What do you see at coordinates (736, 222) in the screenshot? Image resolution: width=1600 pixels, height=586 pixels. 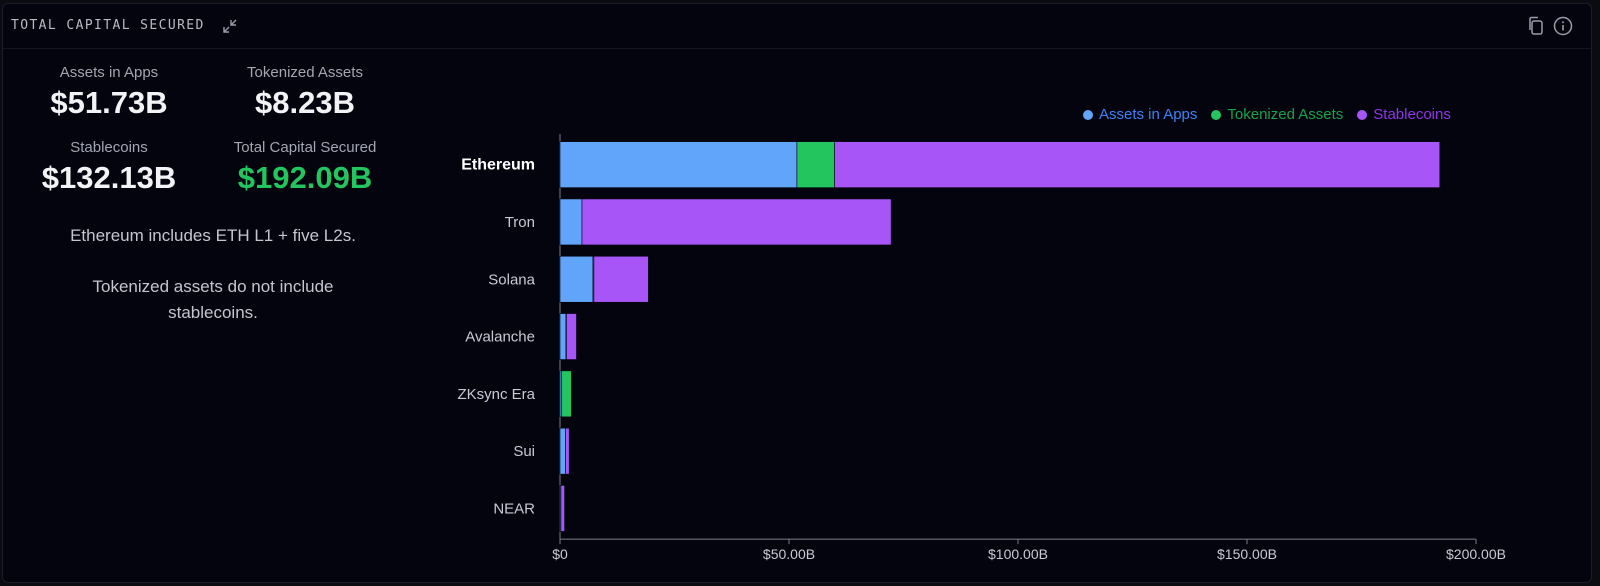 I see `bar-segment-tron-stablecoins` at bounding box center [736, 222].